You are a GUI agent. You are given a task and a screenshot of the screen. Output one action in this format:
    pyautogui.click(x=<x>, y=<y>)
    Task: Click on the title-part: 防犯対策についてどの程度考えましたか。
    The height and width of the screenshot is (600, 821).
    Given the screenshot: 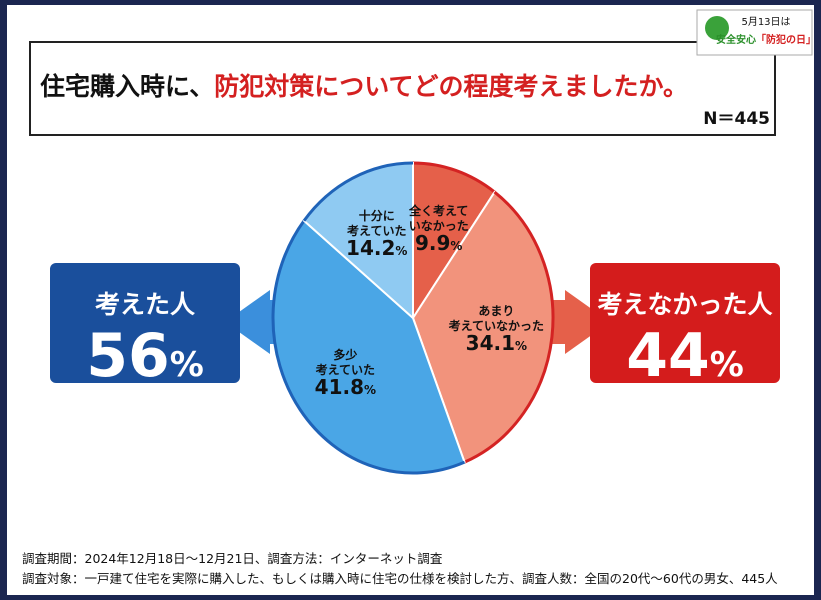 What is the action you would take?
    pyautogui.click(x=451, y=86)
    